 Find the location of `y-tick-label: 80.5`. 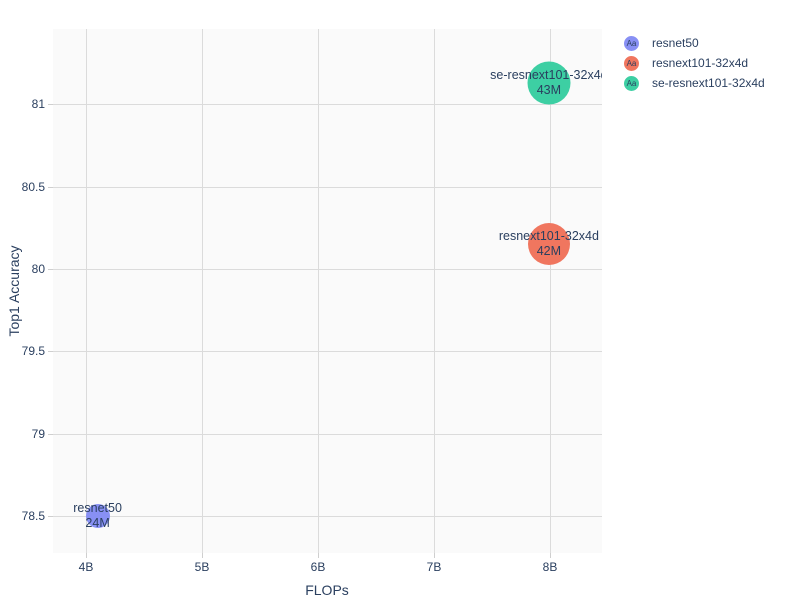

y-tick-label: 80.5 is located at coordinates (33, 187).